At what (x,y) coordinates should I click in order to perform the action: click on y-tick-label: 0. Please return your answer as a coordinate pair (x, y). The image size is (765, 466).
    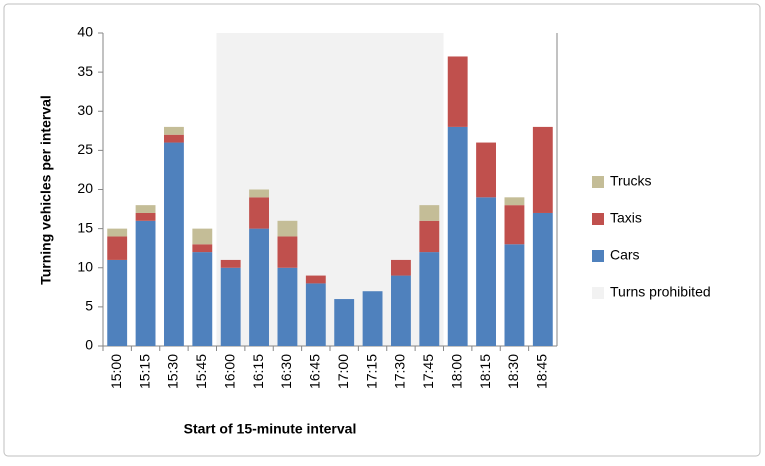
    Looking at the image, I should click on (89, 345).